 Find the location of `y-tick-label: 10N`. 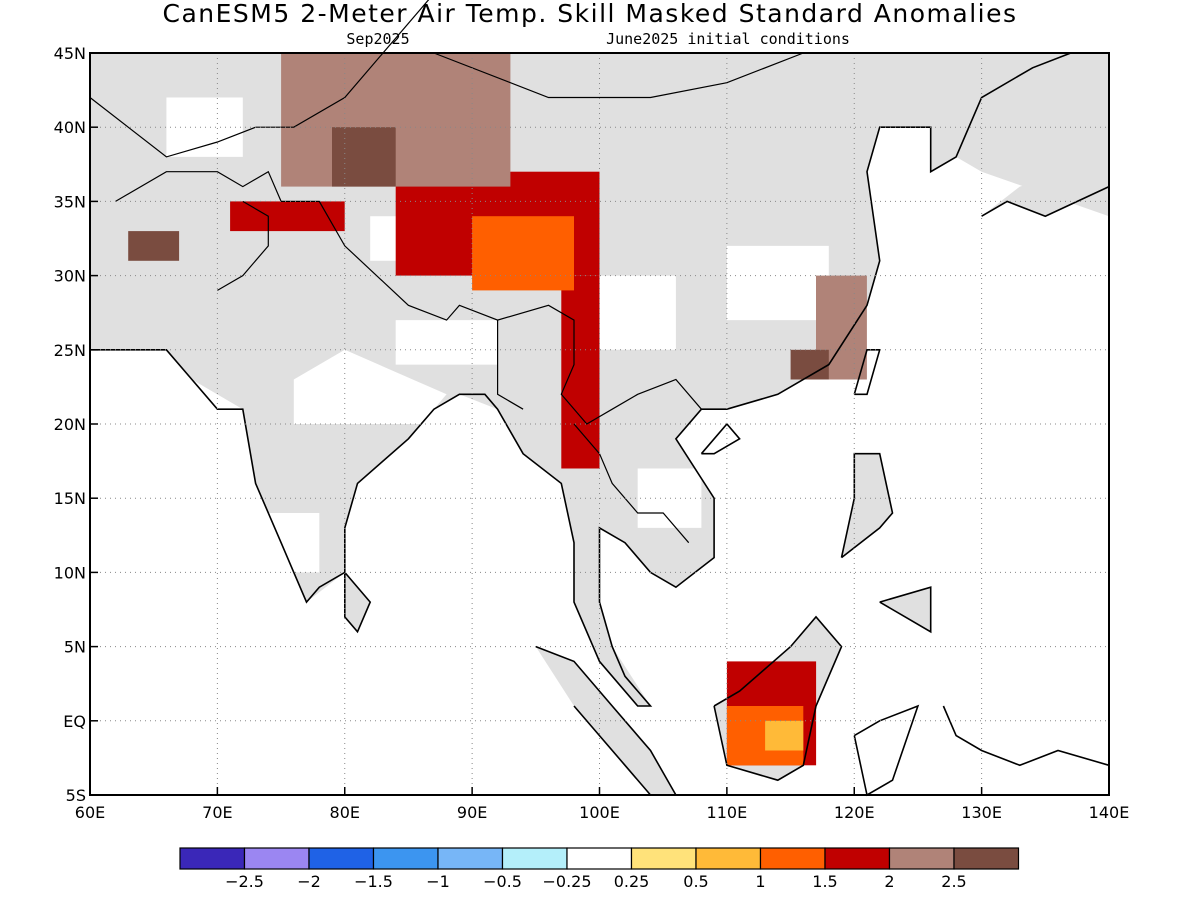

y-tick-label: 10N is located at coordinates (70, 572).